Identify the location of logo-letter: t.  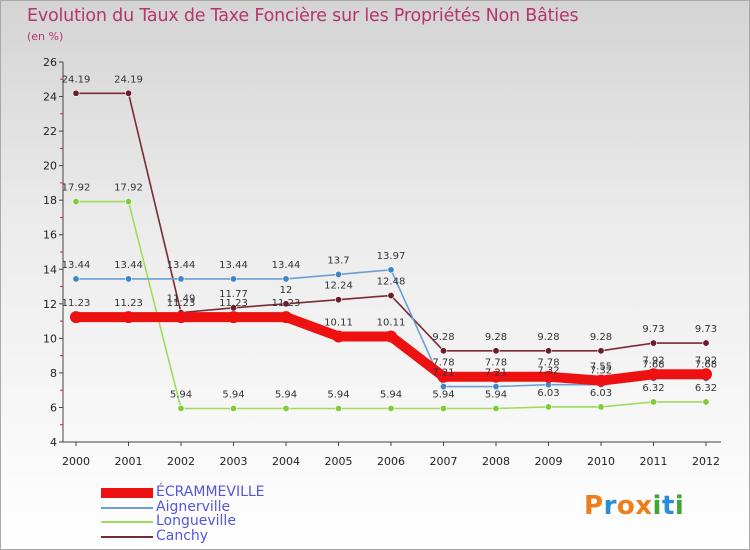
(668, 506).